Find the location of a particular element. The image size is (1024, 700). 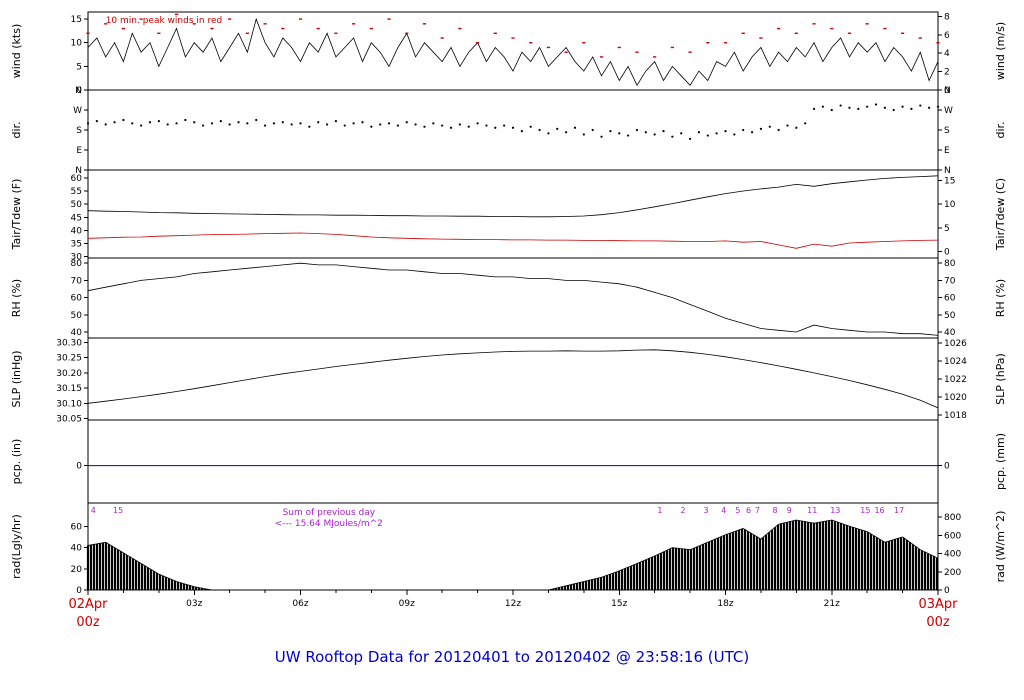

relative-humidity-series is located at coordinates (513, 299).